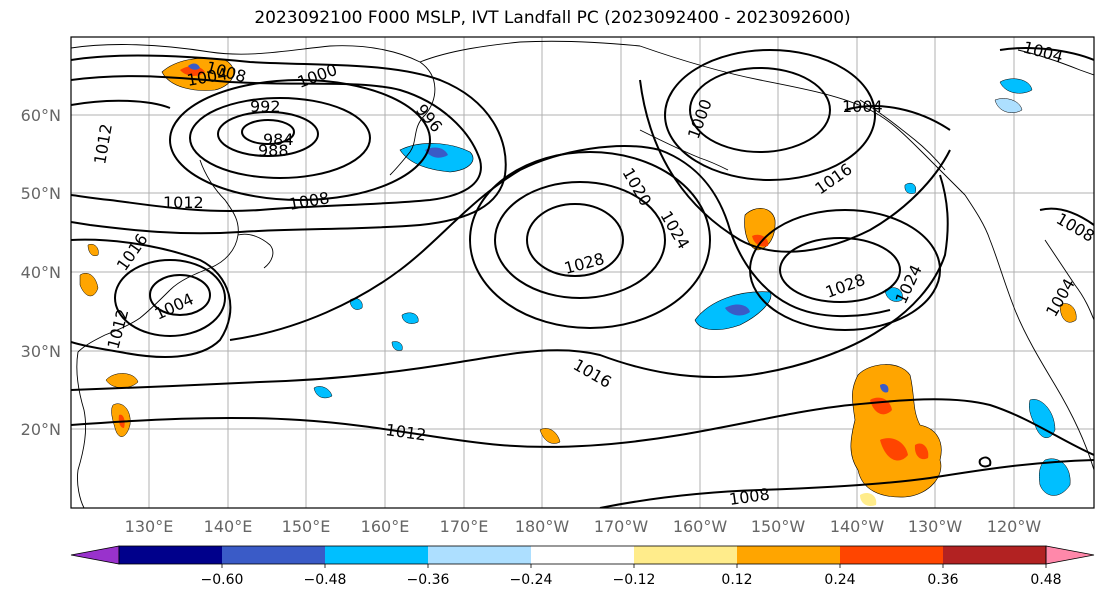 The image size is (1105, 601). I want to click on isobar-label: 992, so click(265, 106).